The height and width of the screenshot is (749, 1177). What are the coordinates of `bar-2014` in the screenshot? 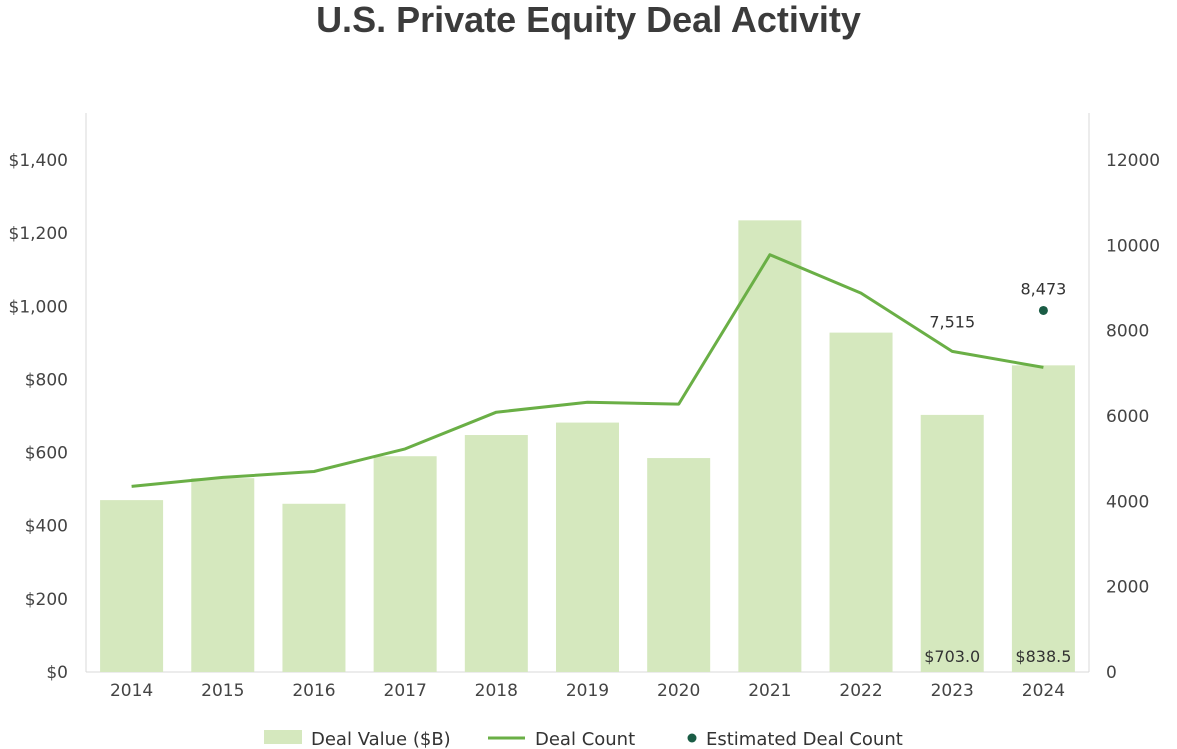 It's located at (132, 586).